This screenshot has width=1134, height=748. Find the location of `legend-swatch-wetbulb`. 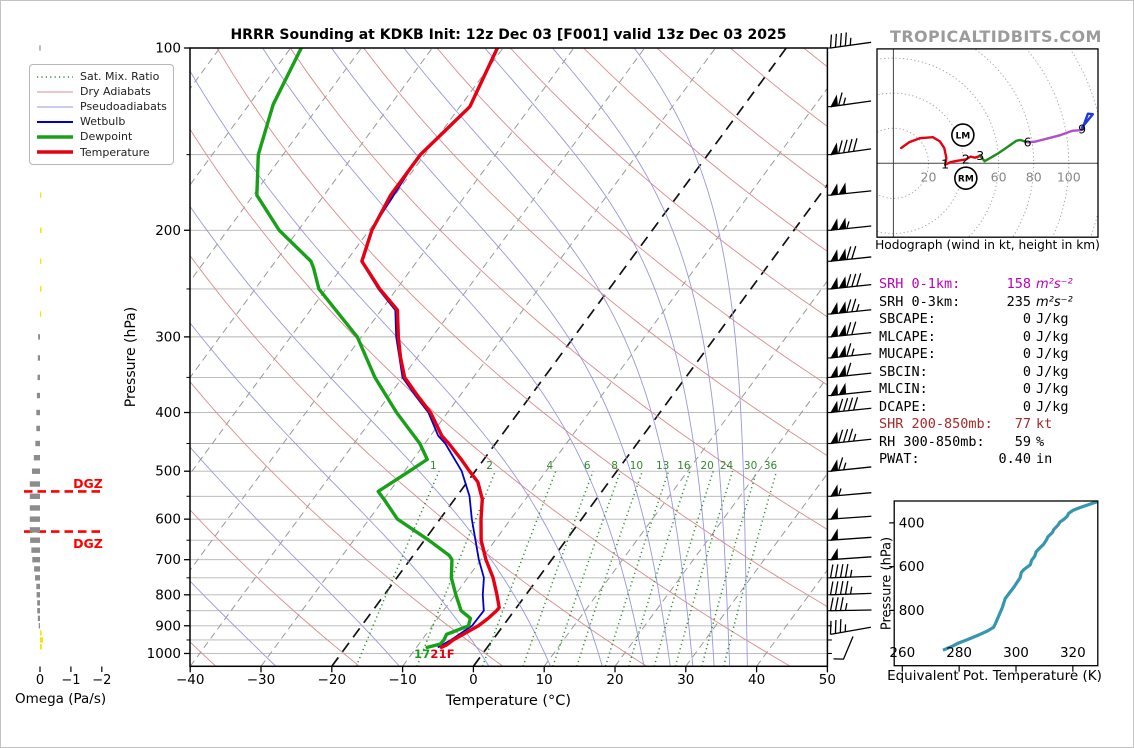

legend-swatch-wetbulb is located at coordinates (55, 122).